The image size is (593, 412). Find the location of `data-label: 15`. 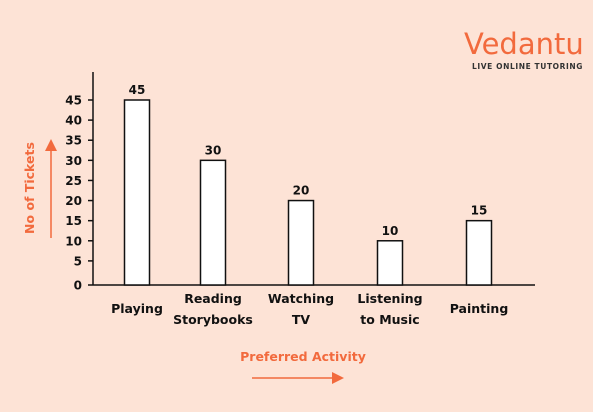

data-label: 15 is located at coordinates (479, 211).